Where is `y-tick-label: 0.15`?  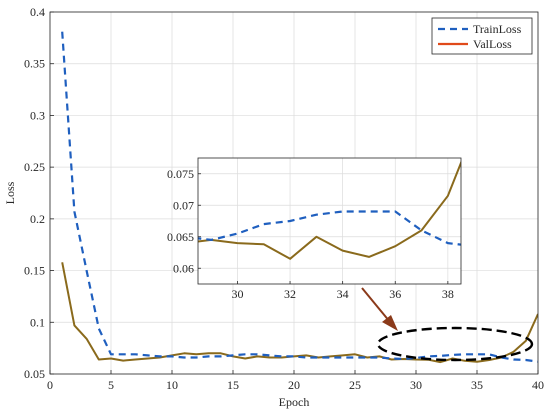
y-tick-label: 0.15 is located at coordinates (34, 271).